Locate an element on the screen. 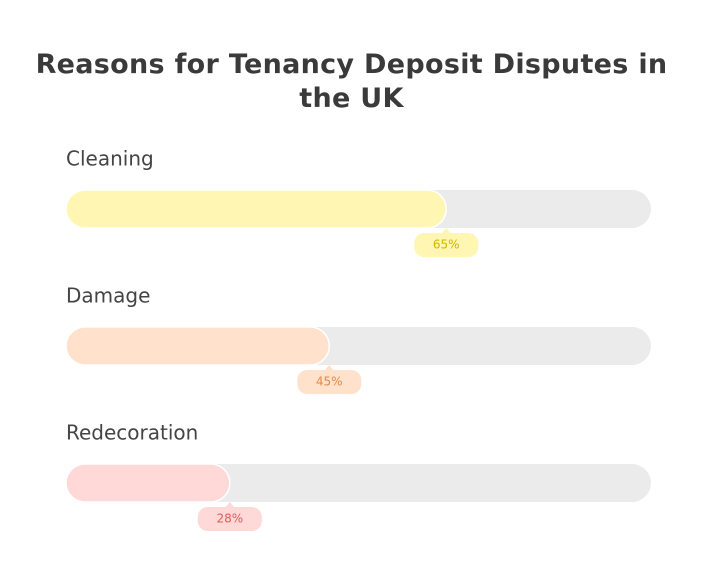 The width and height of the screenshot is (703, 577). value-label: 65% is located at coordinates (446, 245).